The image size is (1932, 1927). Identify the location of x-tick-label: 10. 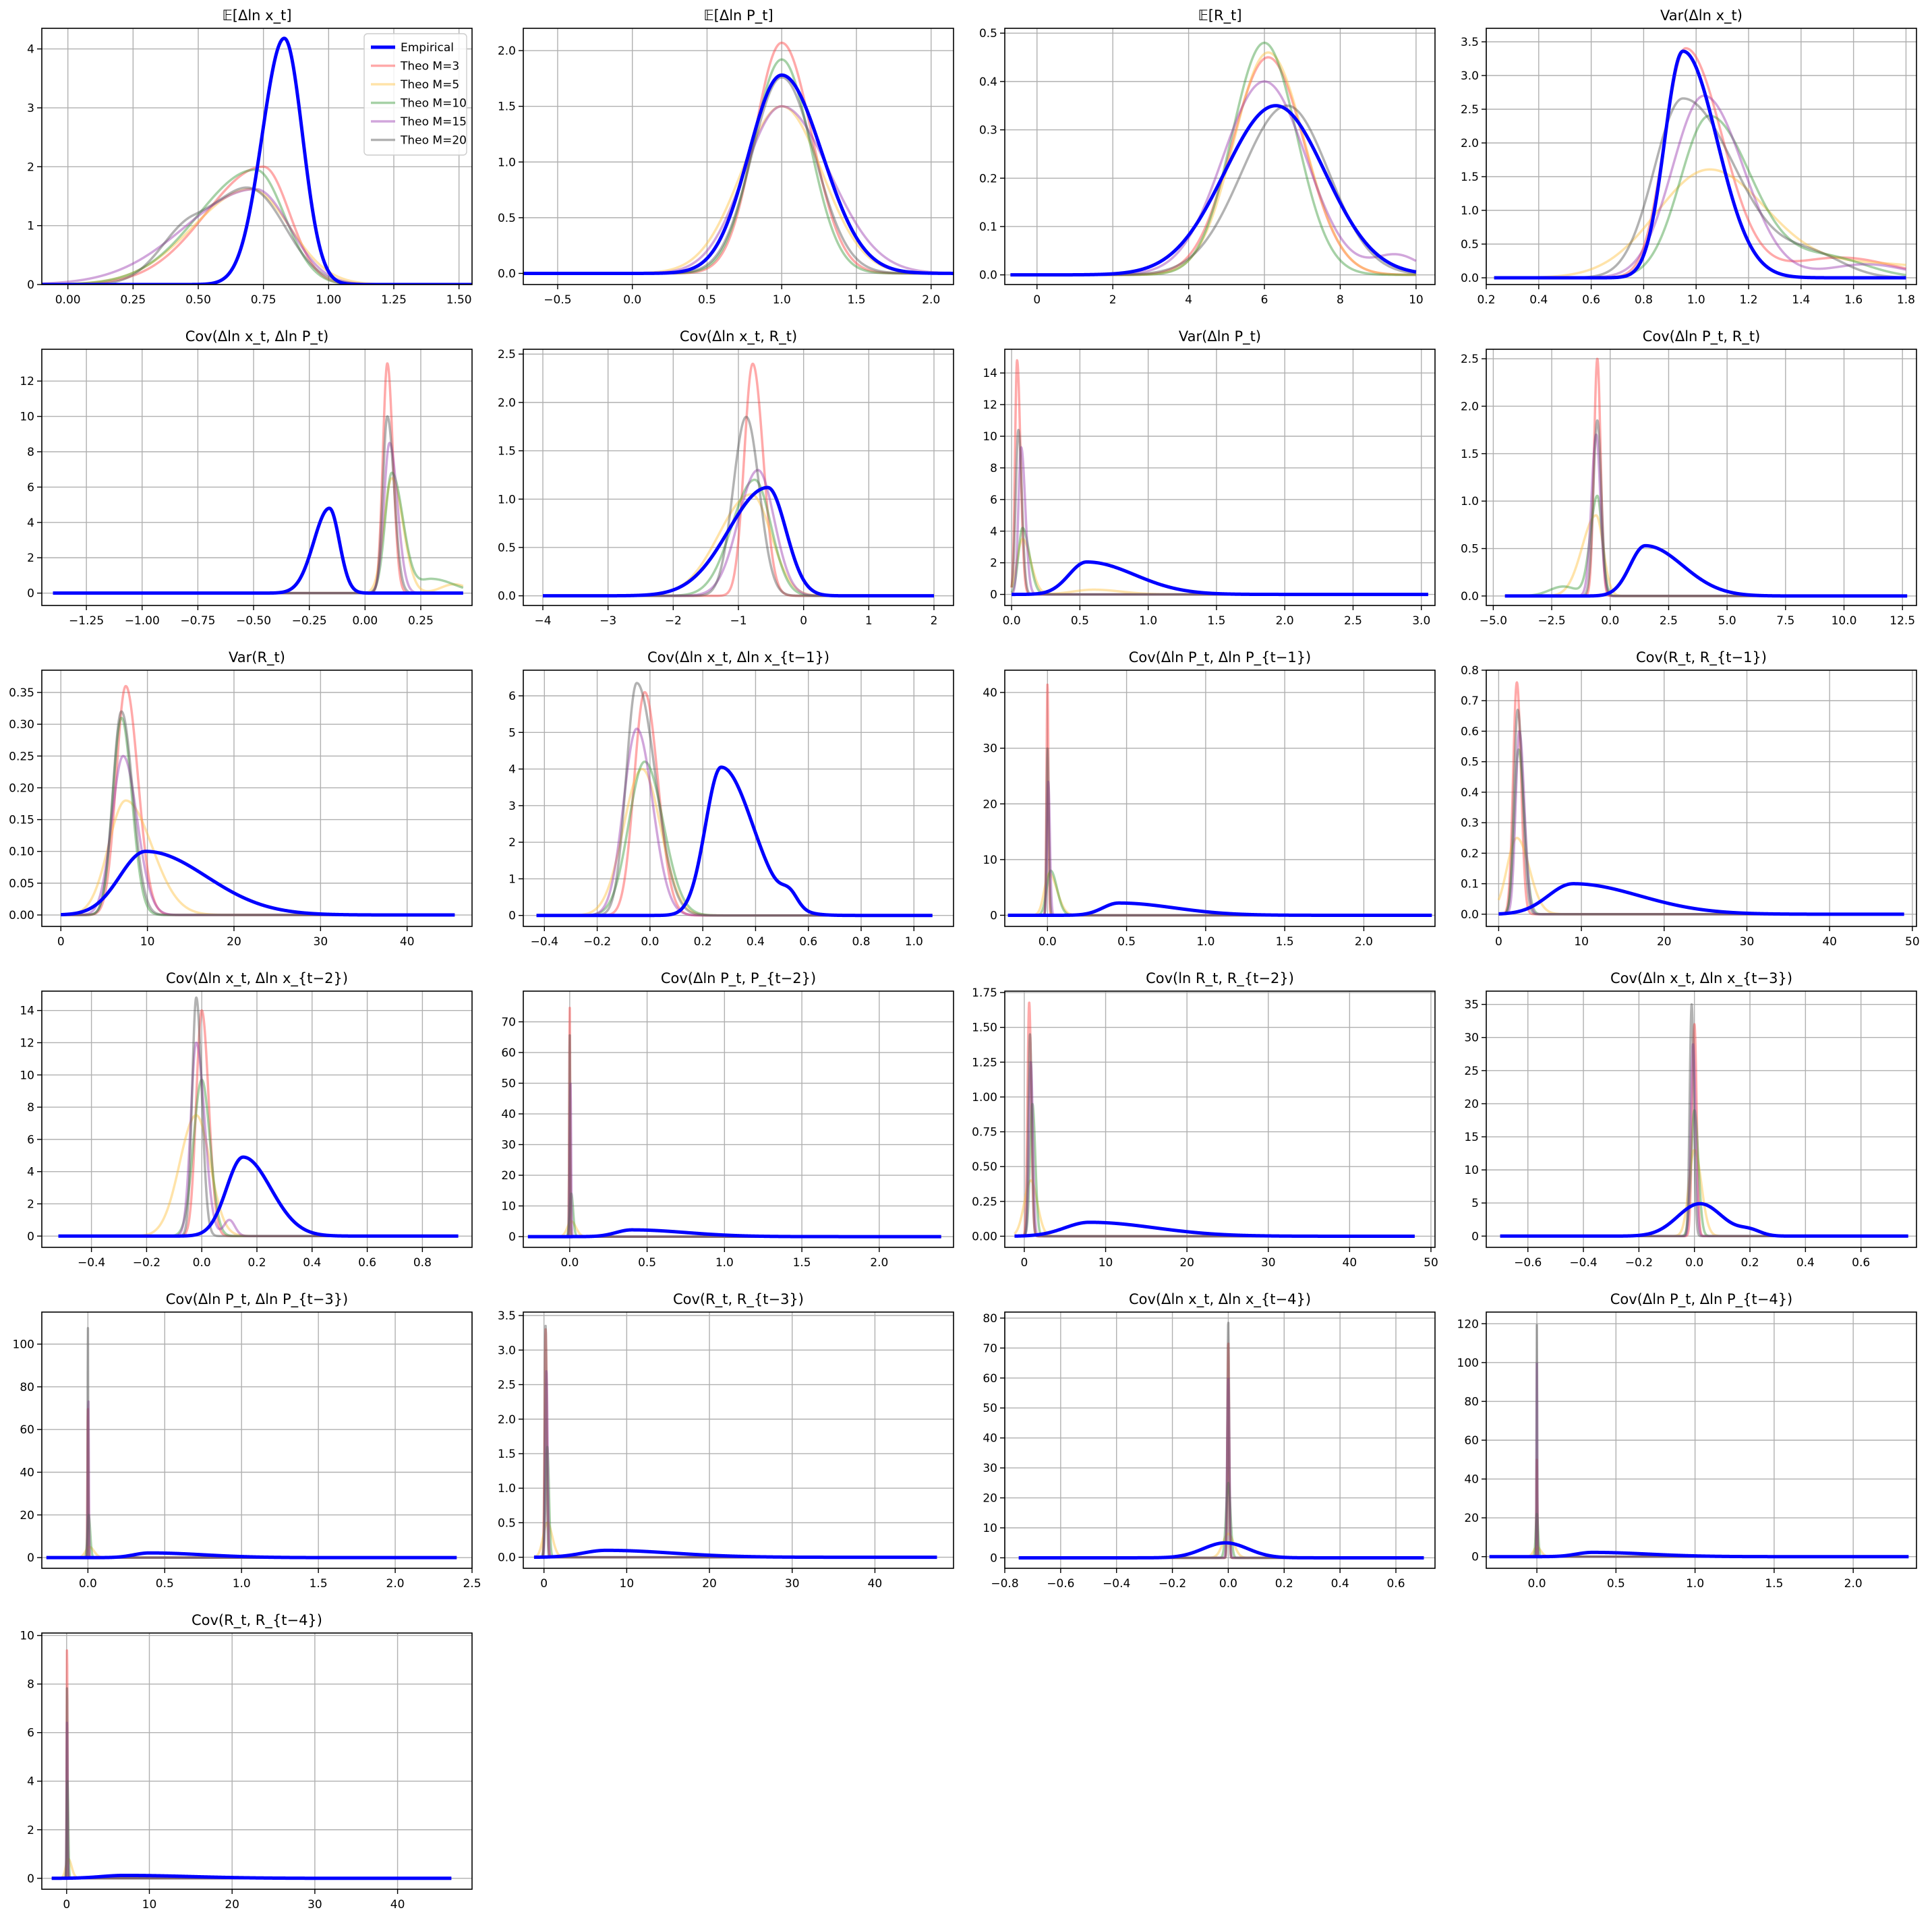
(1416, 300).